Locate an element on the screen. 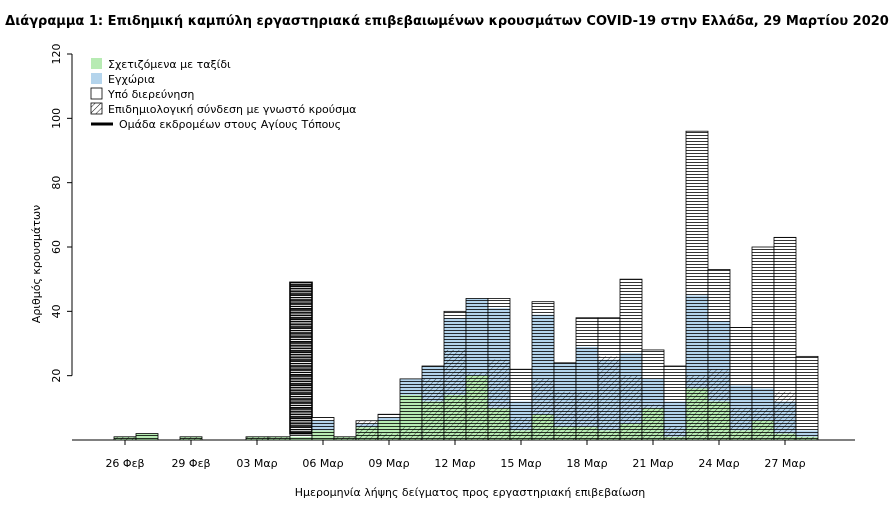 The height and width of the screenshot is (517, 894). x-tick-label: 18 Μαρ is located at coordinates (586, 463).